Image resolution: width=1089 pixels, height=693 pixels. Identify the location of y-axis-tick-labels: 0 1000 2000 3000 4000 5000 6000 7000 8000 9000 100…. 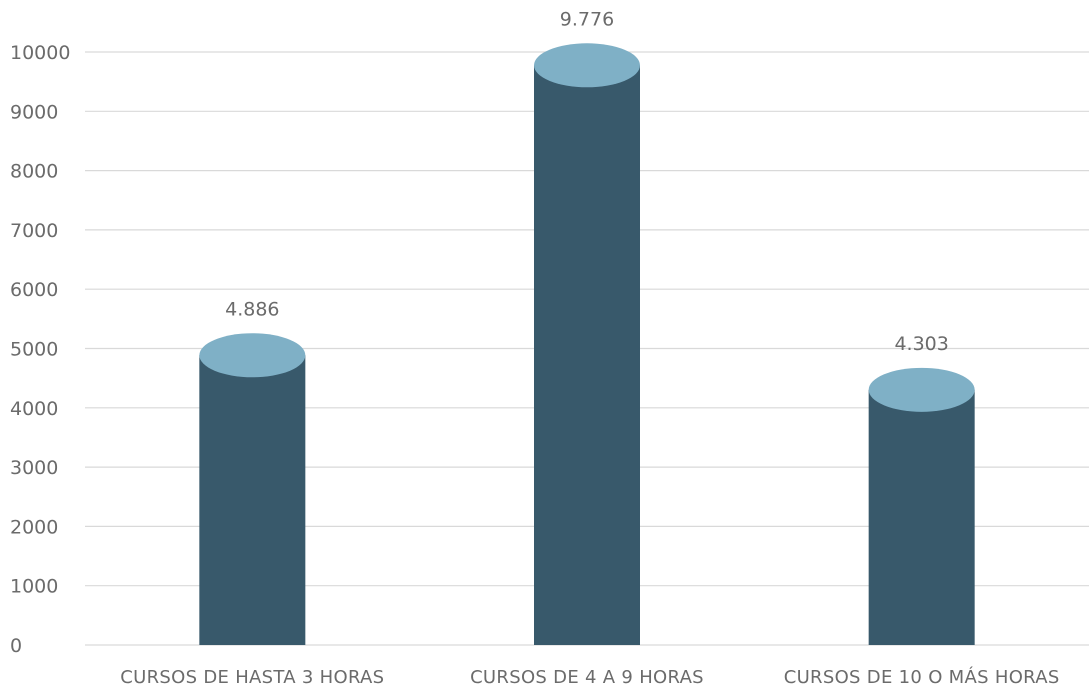
(40, 349).